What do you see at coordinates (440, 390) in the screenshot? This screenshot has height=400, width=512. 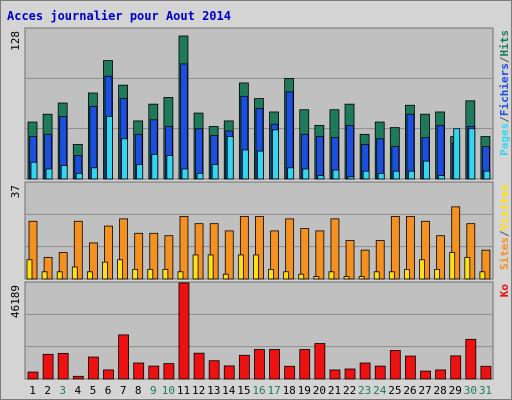 I see `x-label-day-28: 28` at bounding box center [440, 390].